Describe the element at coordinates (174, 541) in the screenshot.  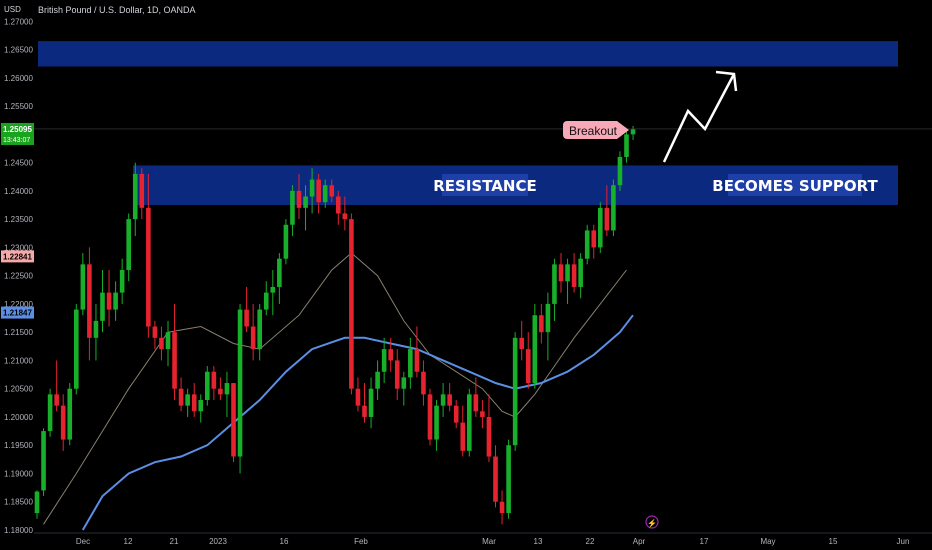
I see `time-tick-label: 21` at that location.